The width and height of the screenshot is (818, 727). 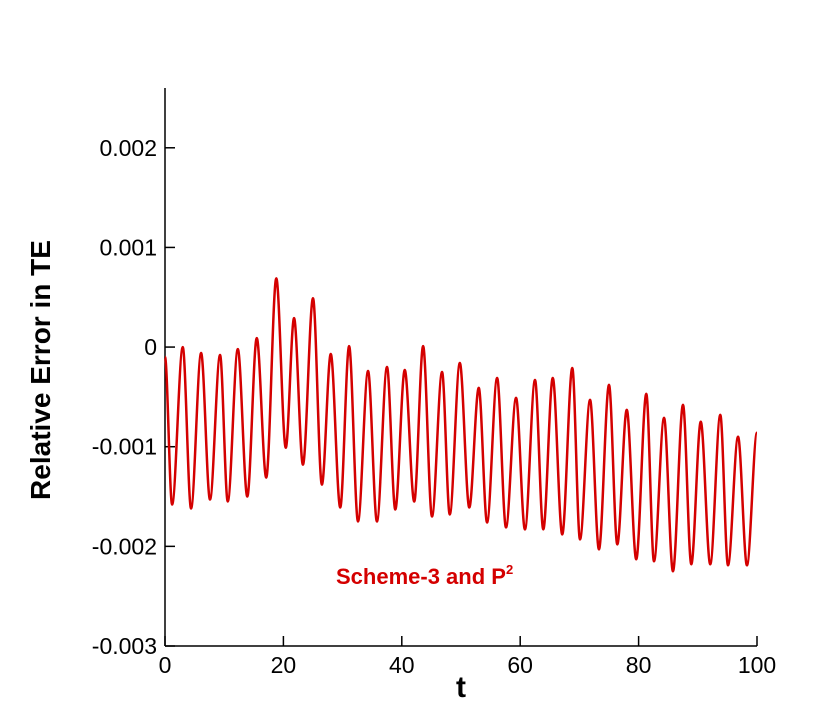 I want to click on y-tick-label: 0.002, so click(x=128, y=148).